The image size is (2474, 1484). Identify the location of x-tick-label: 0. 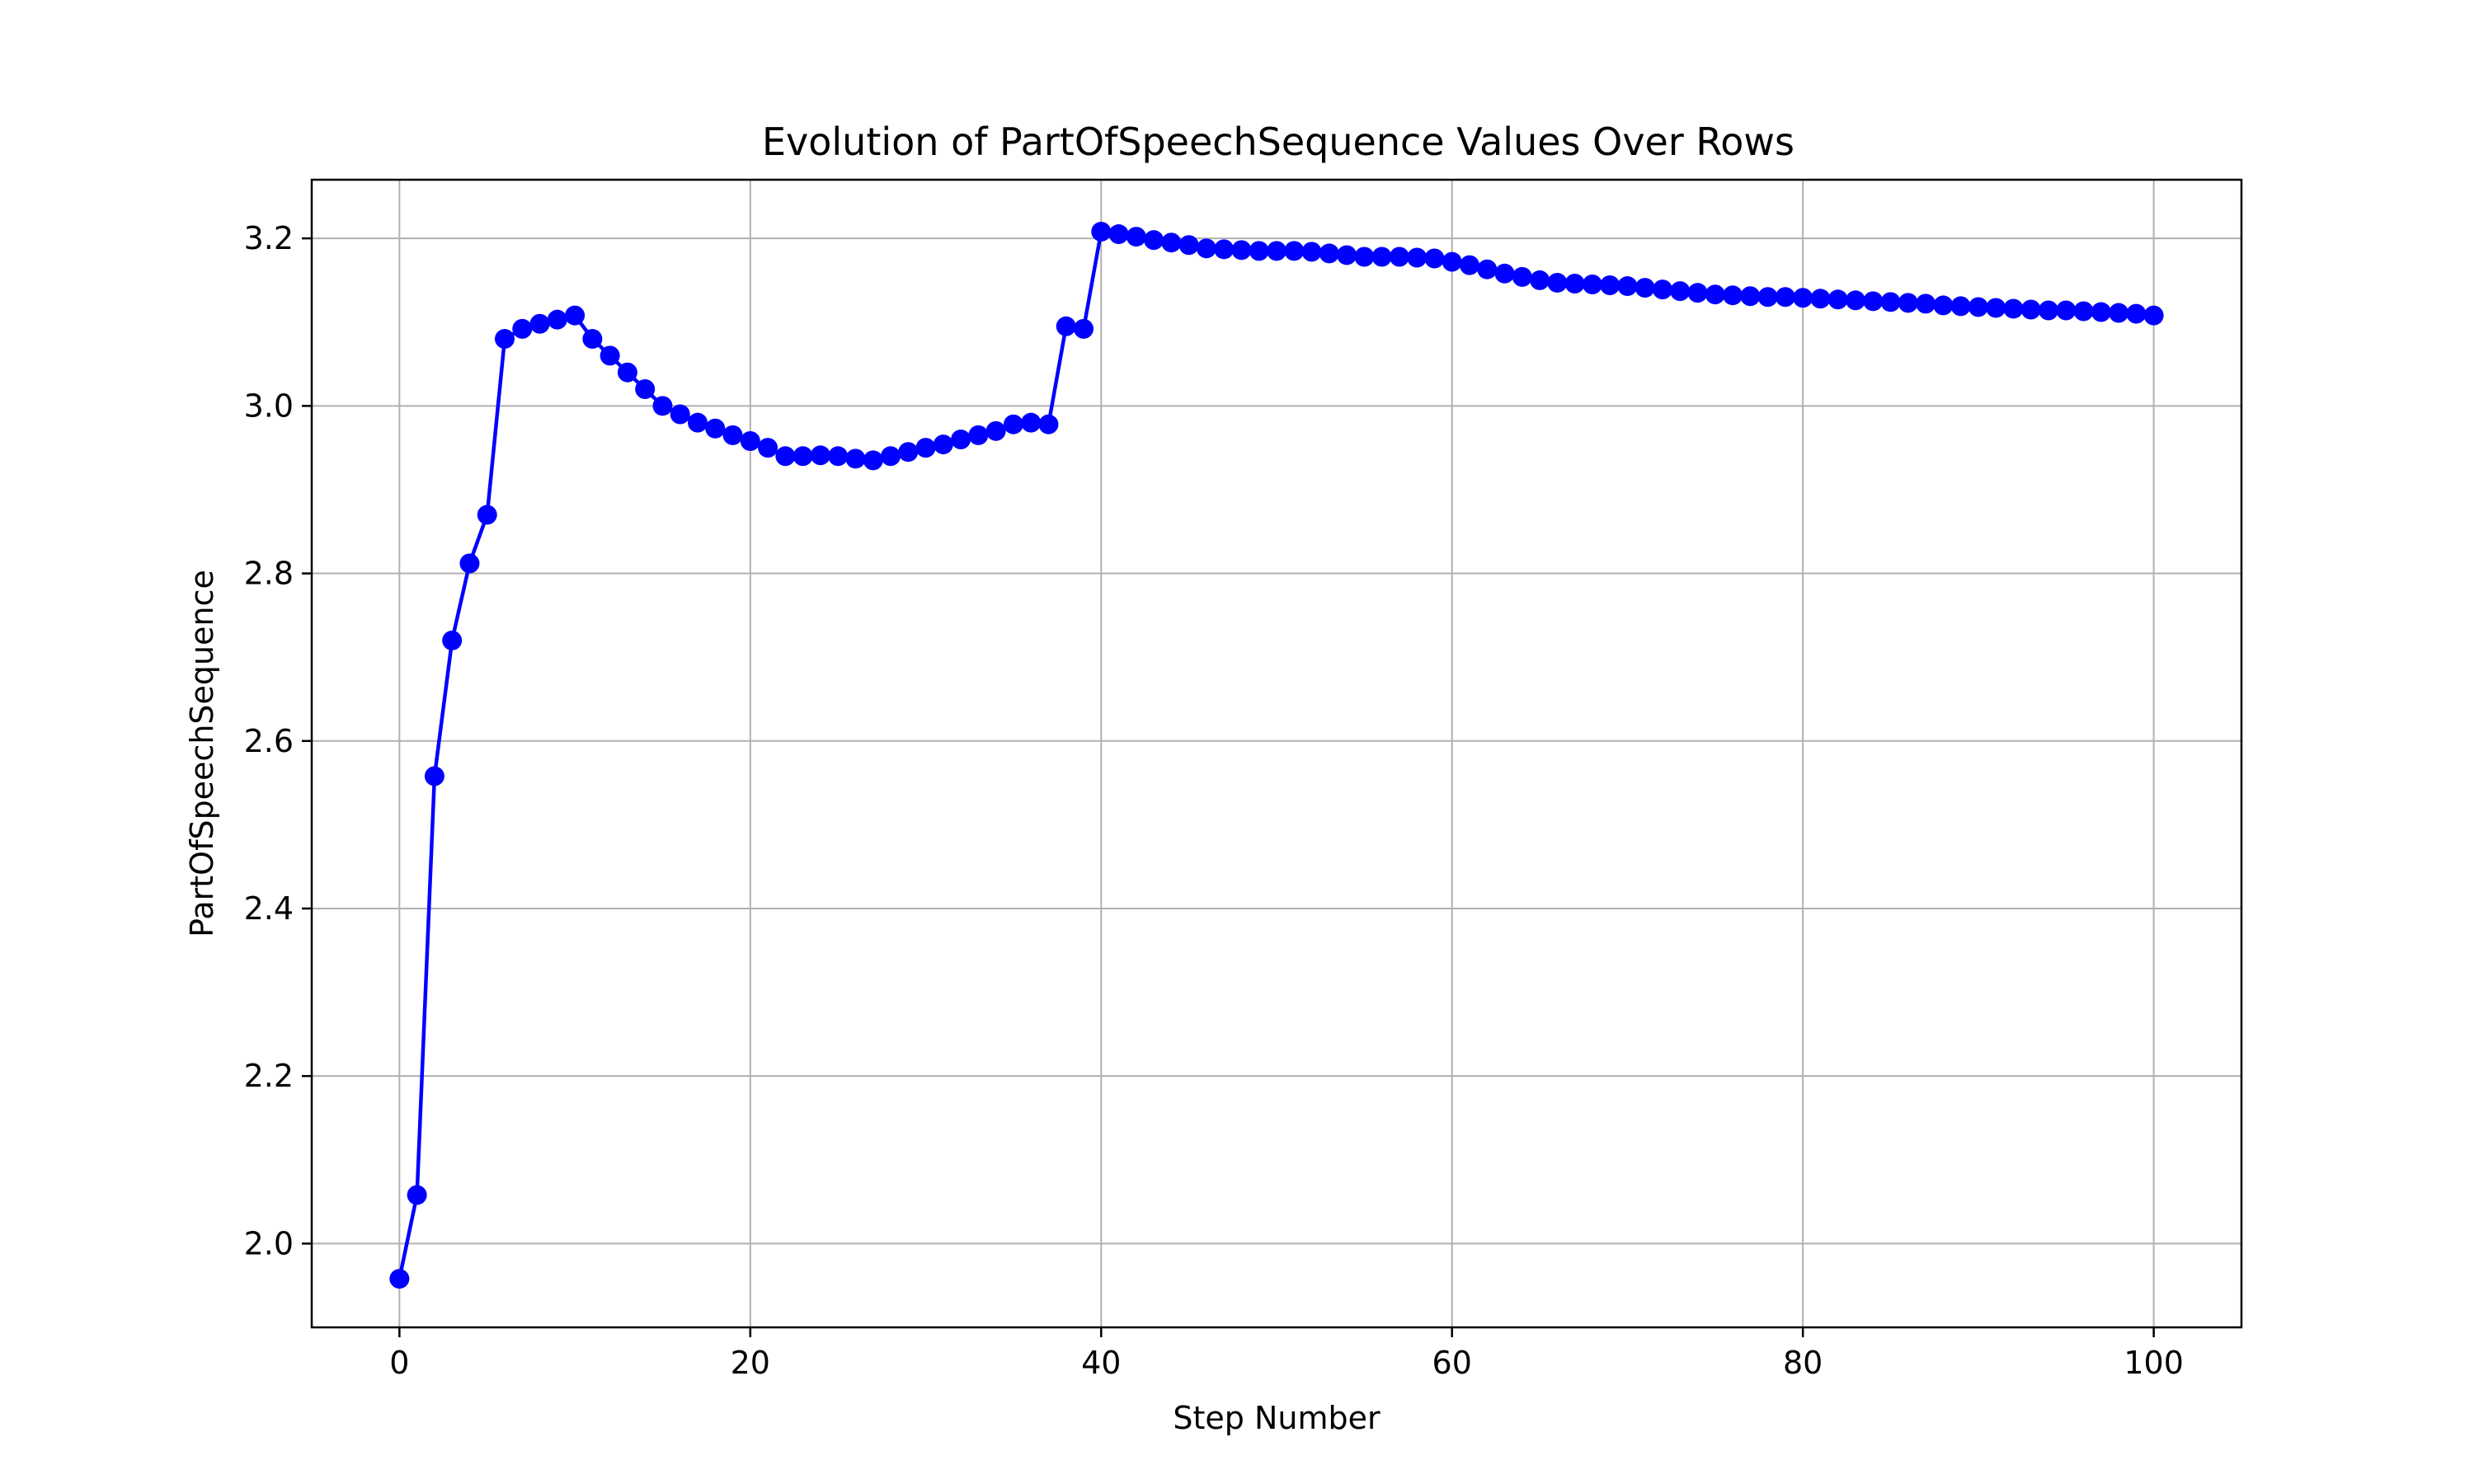
(399, 1363).